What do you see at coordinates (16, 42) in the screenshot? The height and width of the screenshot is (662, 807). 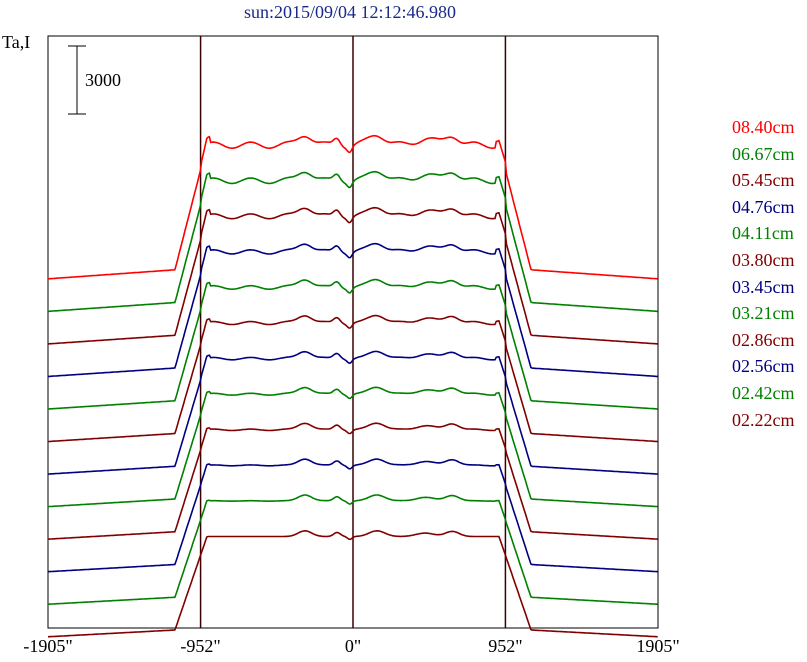 I see `y-axis-label: Ta,I` at bounding box center [16, 42].